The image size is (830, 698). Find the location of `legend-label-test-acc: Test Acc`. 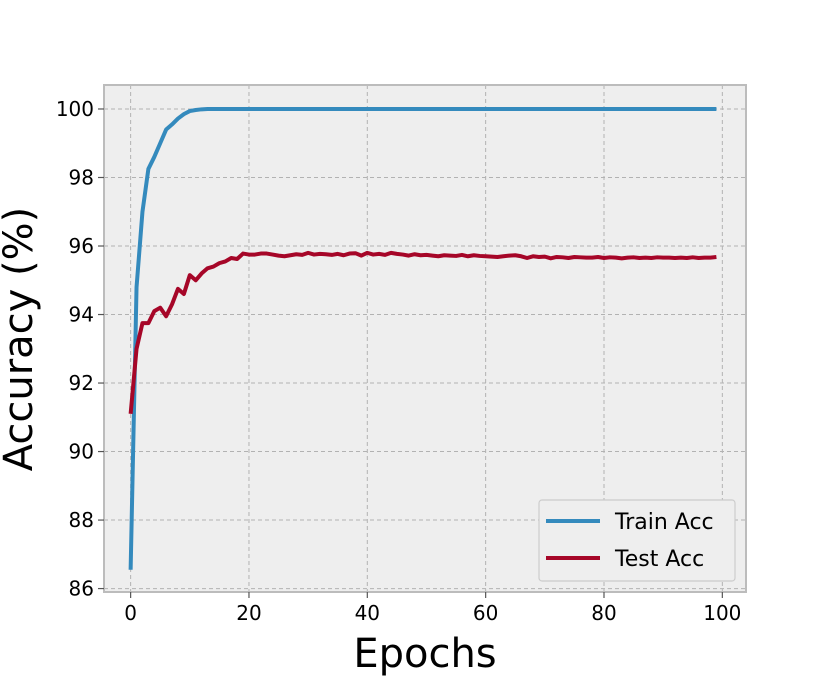

legend-label-test-acc: Test Acc is located at coordinates (659, 559).